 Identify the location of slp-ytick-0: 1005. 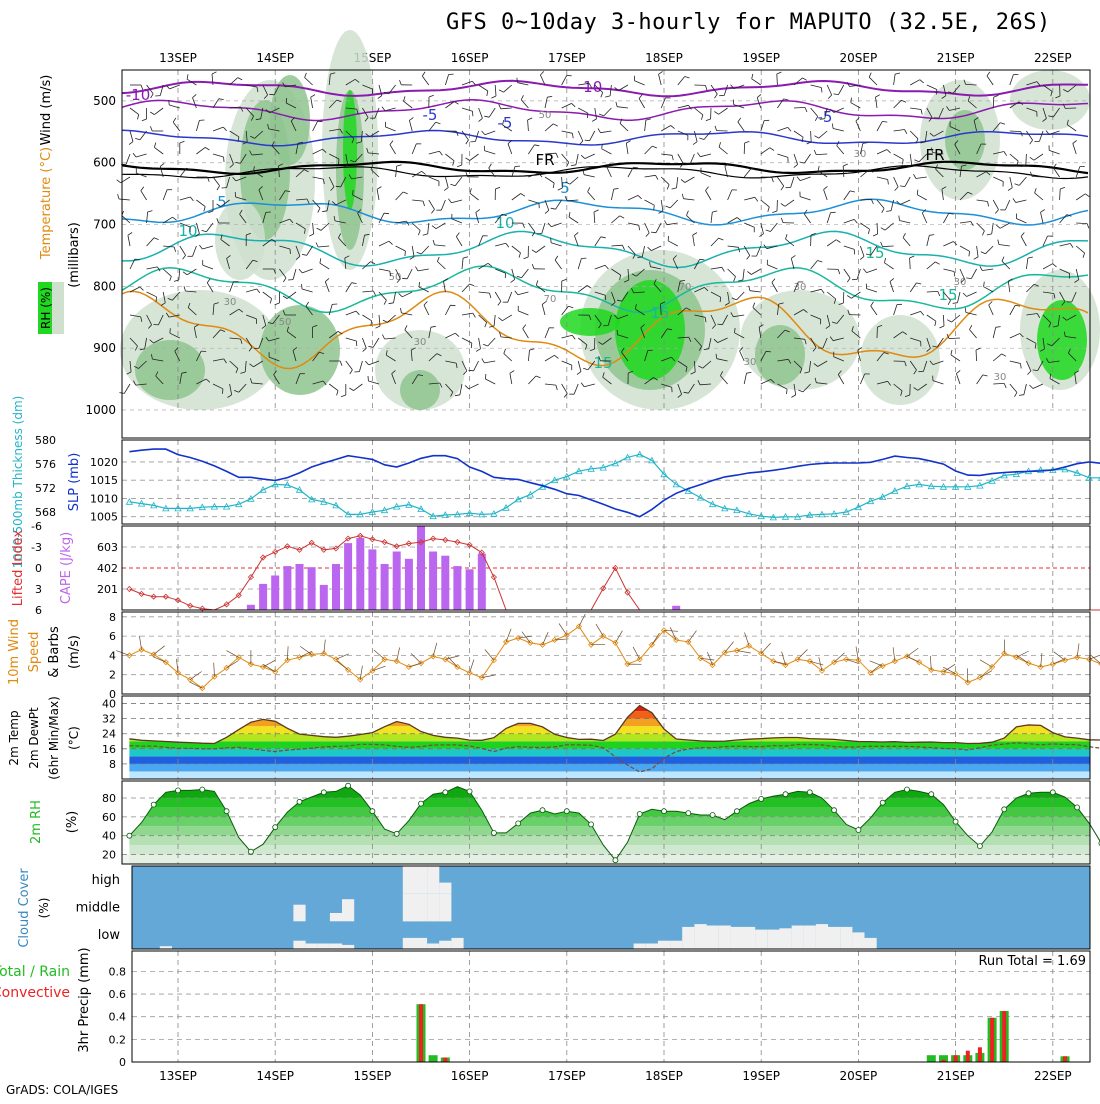
(104, 517).